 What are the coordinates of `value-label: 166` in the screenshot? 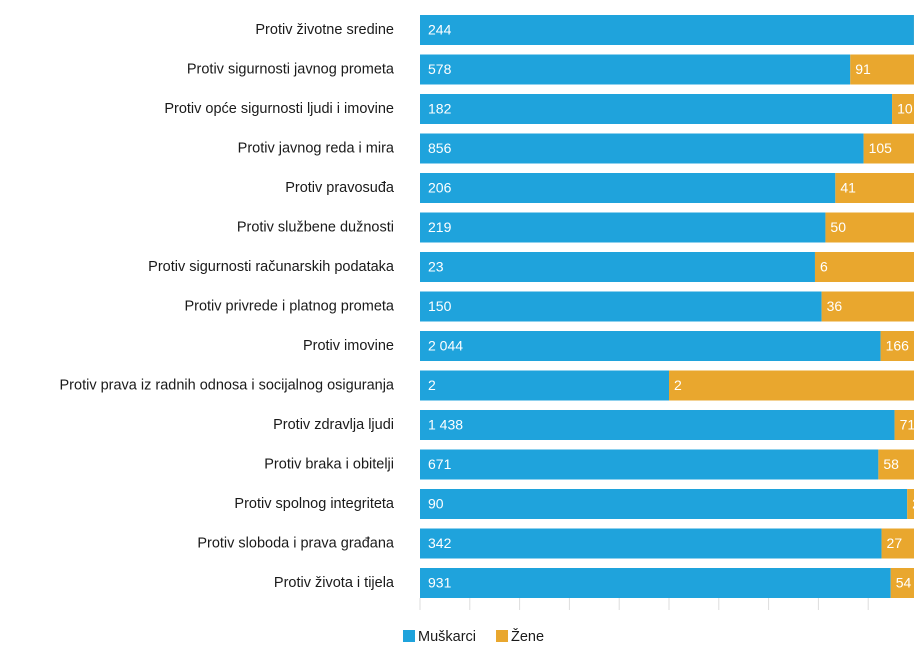 It's located at (898, 346).